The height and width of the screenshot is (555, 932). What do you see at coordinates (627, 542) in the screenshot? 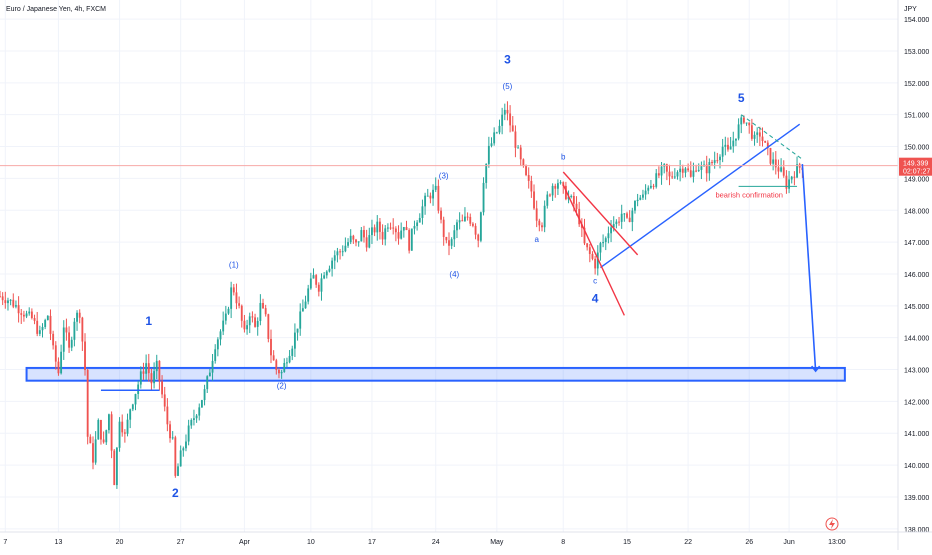
I see `x-tick-label: 15` at bounding box center [627, 542].